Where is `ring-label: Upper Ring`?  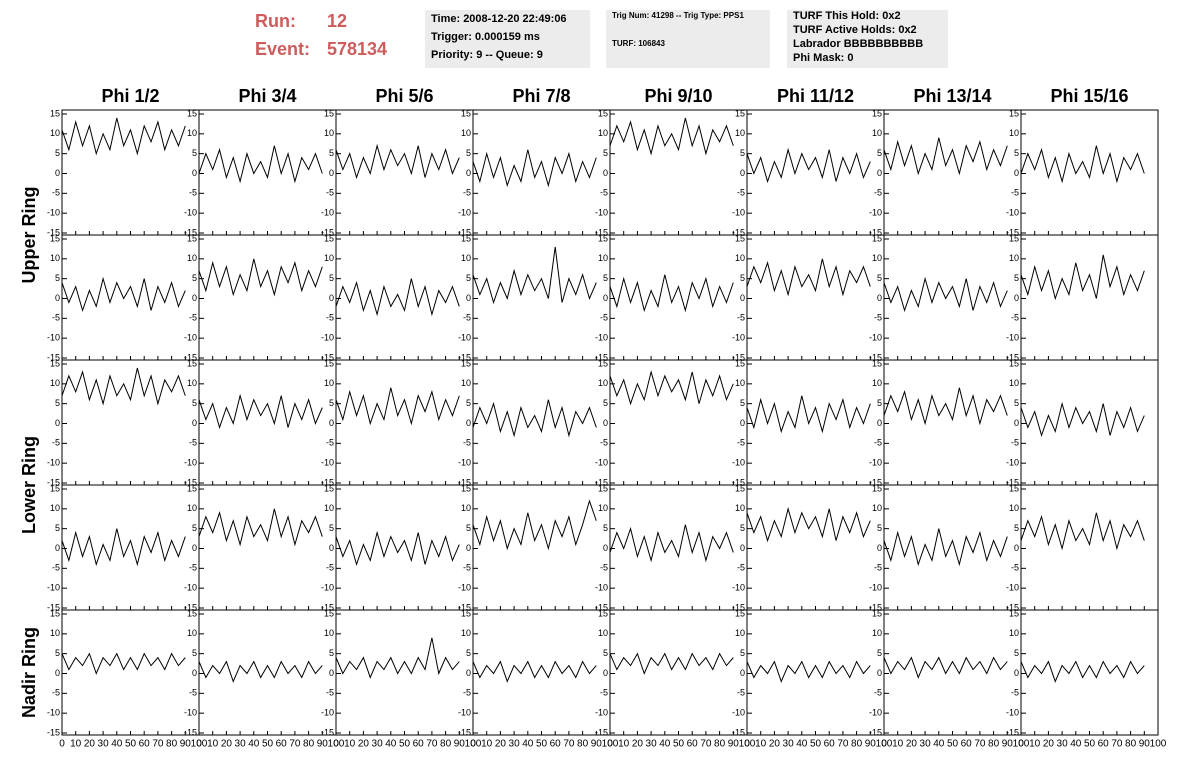 ring-label: Upper Ring is located at coordinates (29, 235).